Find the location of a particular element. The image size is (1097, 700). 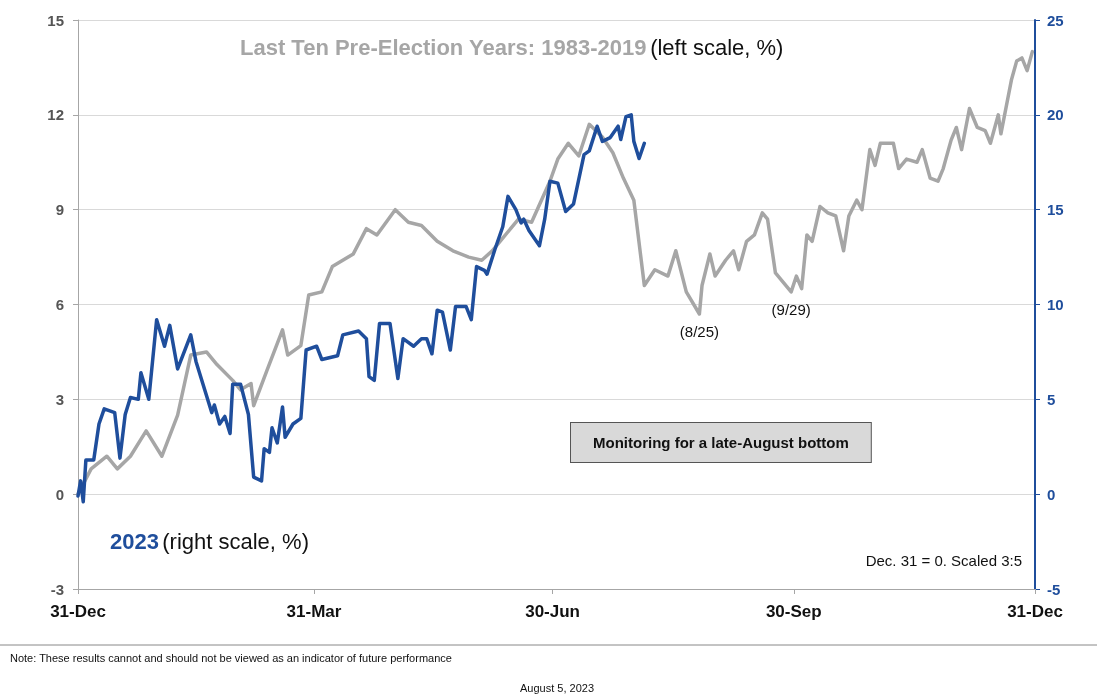

annotation: (left scale, %) is located at coordinates (717, 47).